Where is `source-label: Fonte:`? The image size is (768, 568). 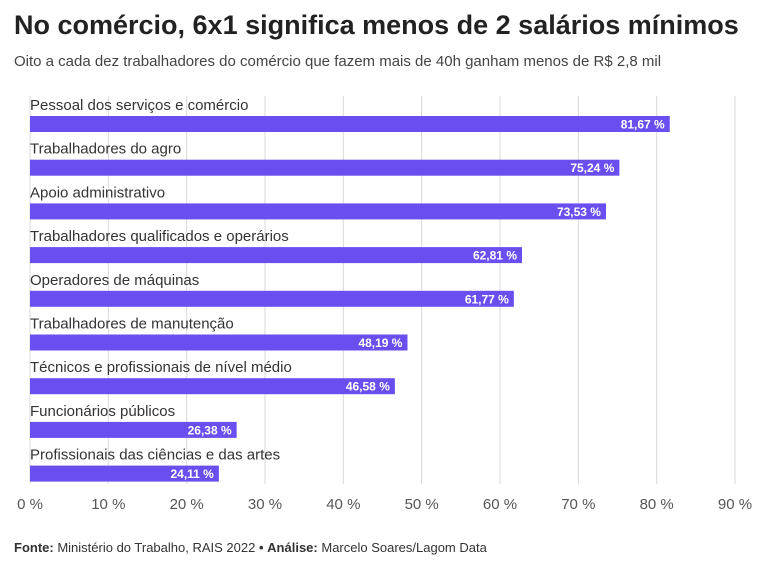 source-label: Fonte: is located at coordinates (34, 547).